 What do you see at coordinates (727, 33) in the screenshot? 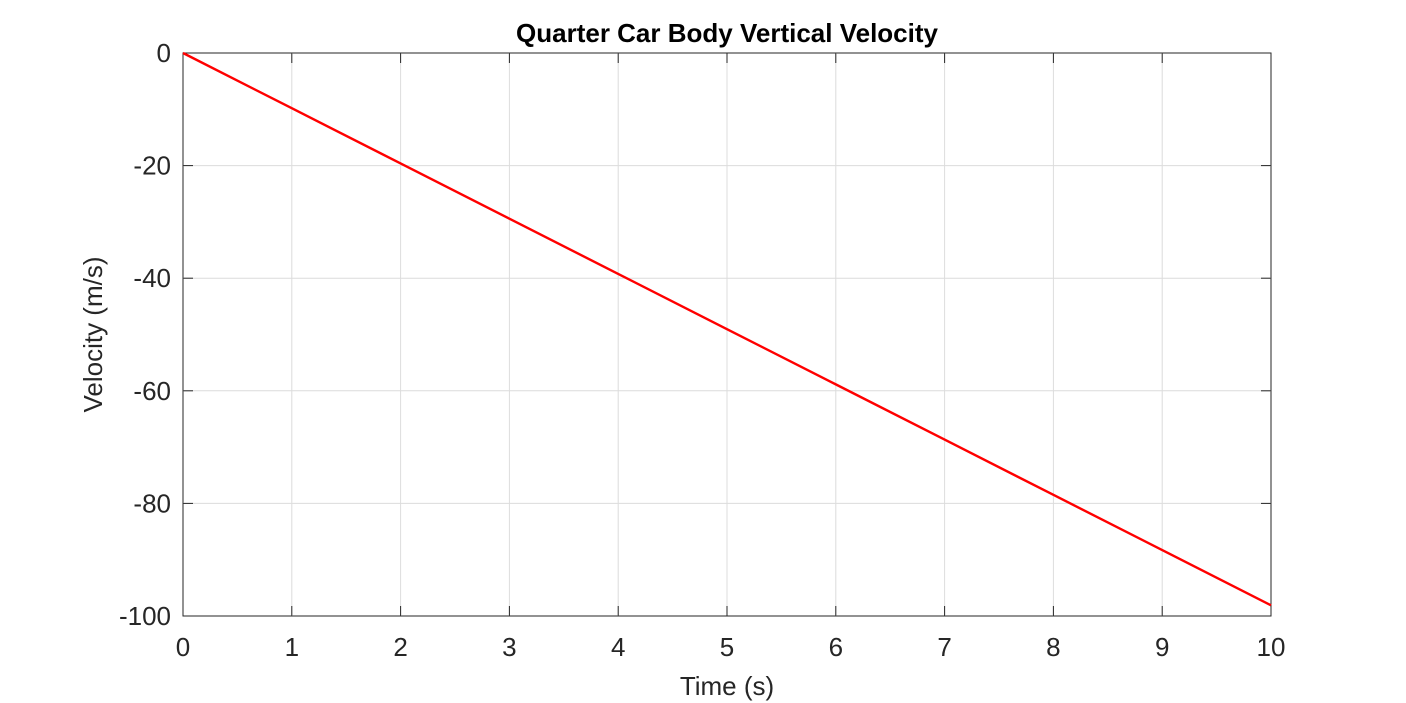
I see `chart-title: Quarter Car Body Vertical Velocity` at bounding box center [727, 33].